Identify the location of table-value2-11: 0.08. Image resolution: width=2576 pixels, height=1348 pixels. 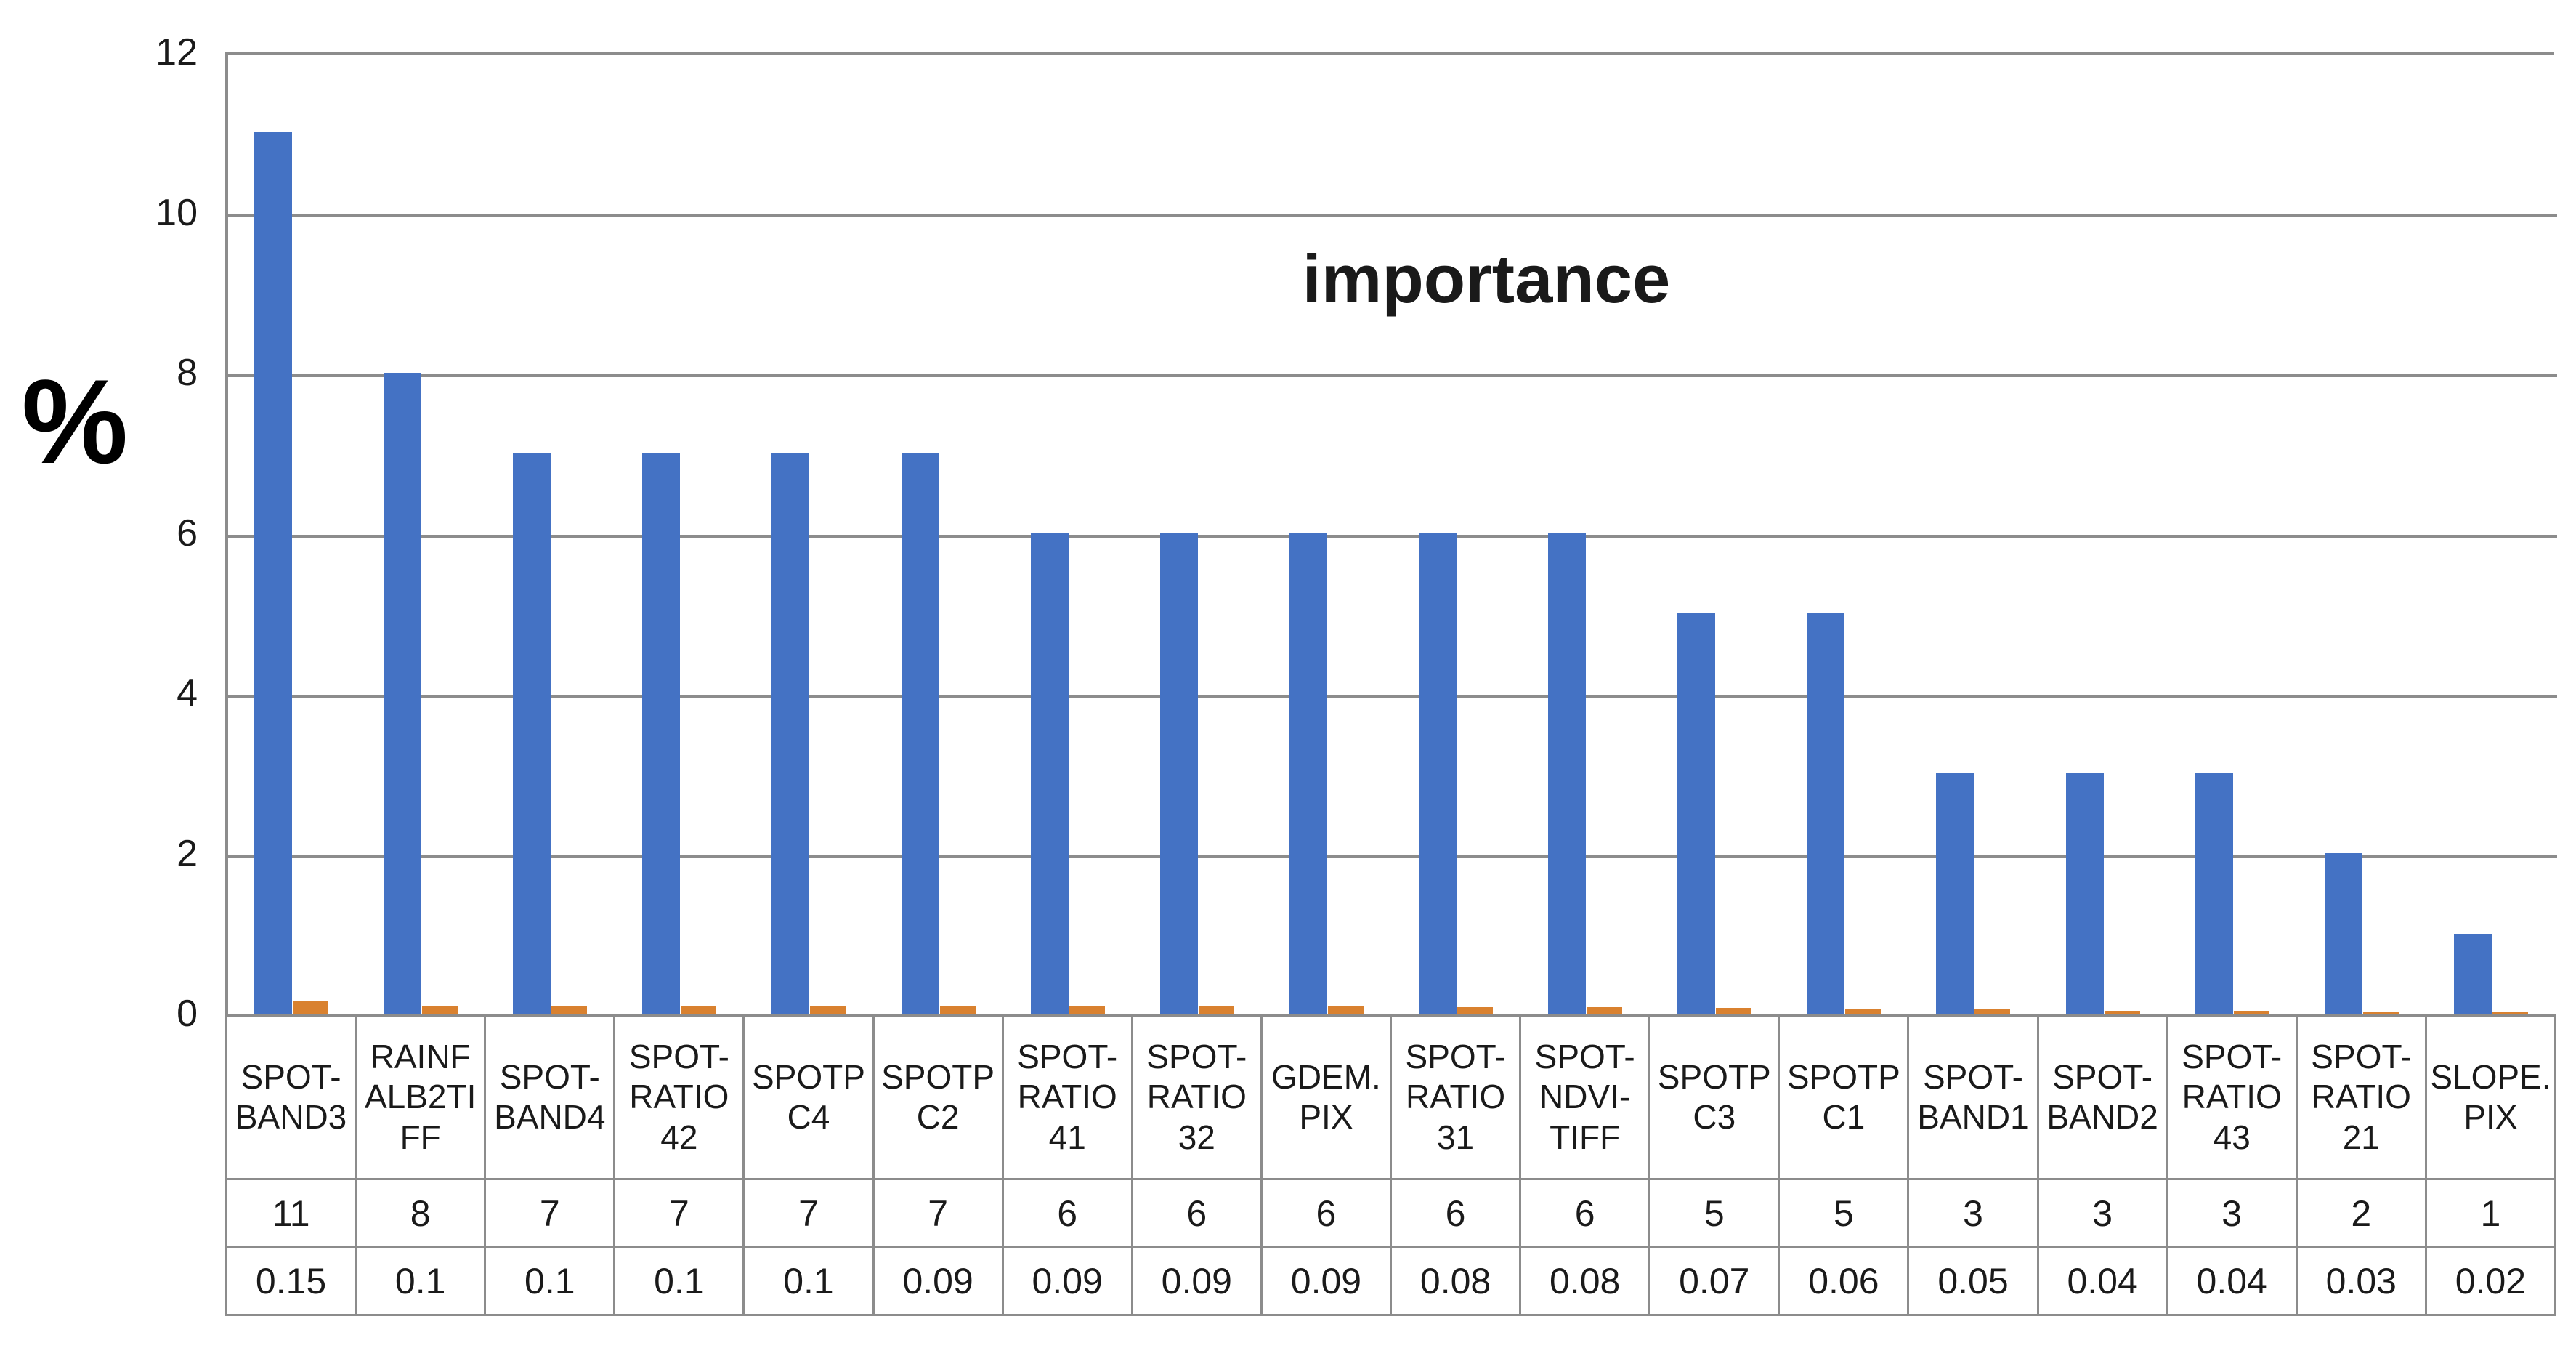
(1586, 1282).